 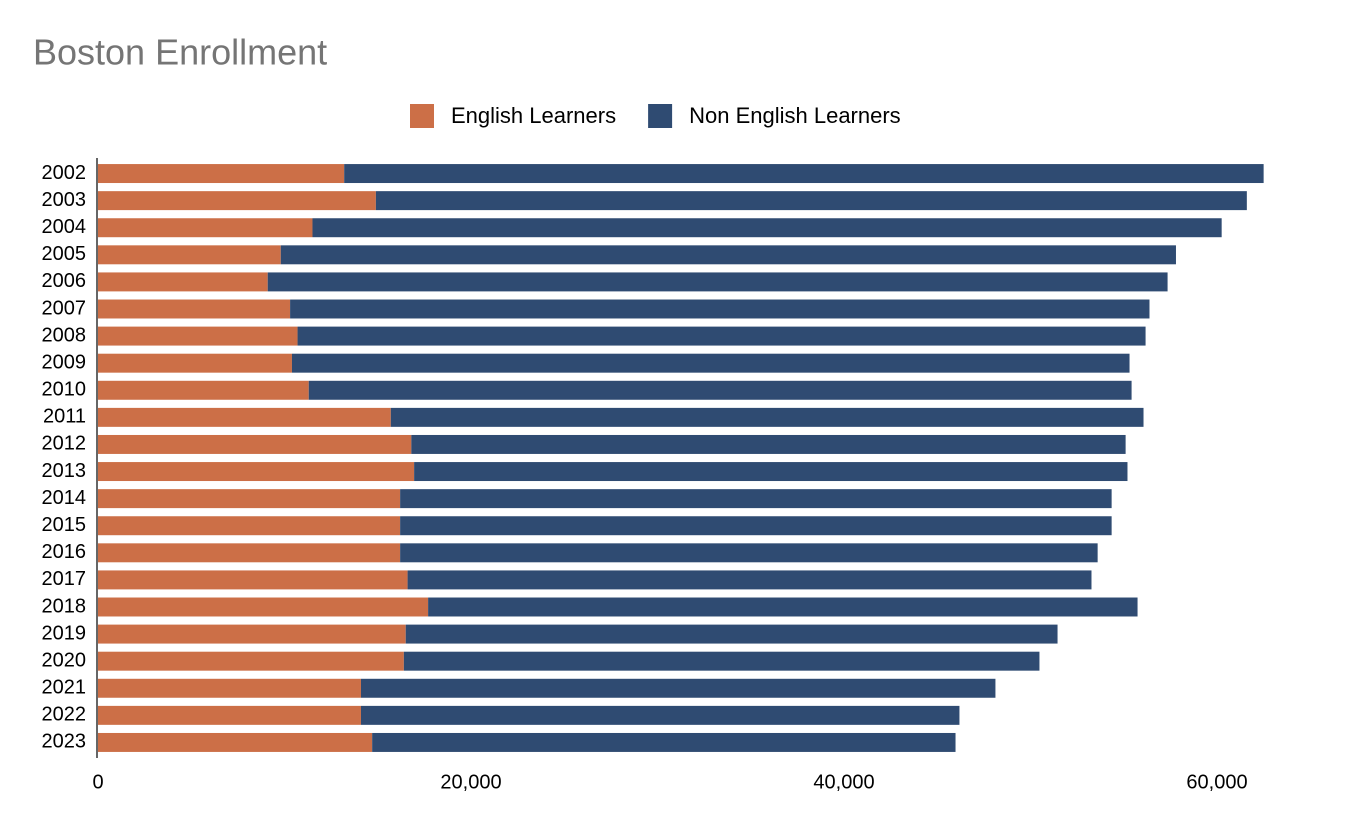 I want to click on y-tick-label: 2017, so click(x=64, y=579).